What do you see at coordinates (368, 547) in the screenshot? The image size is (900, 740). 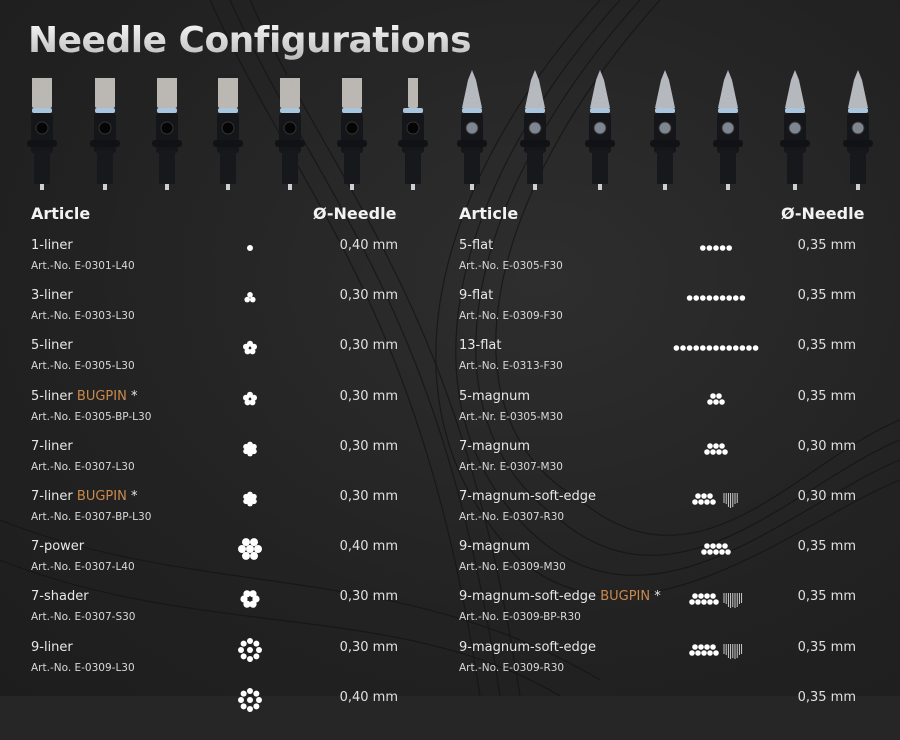 I see `needle-diameter: 0,40 mm` at bounding box center [368, 547].